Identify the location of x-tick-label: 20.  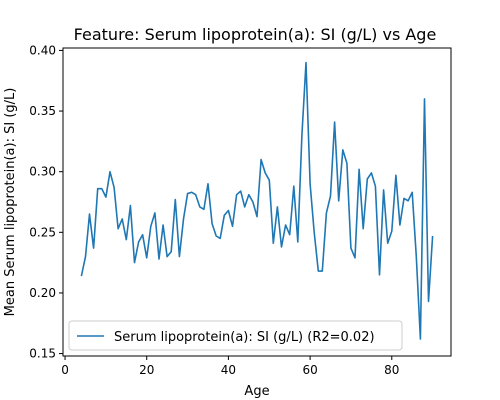
(146, 370).